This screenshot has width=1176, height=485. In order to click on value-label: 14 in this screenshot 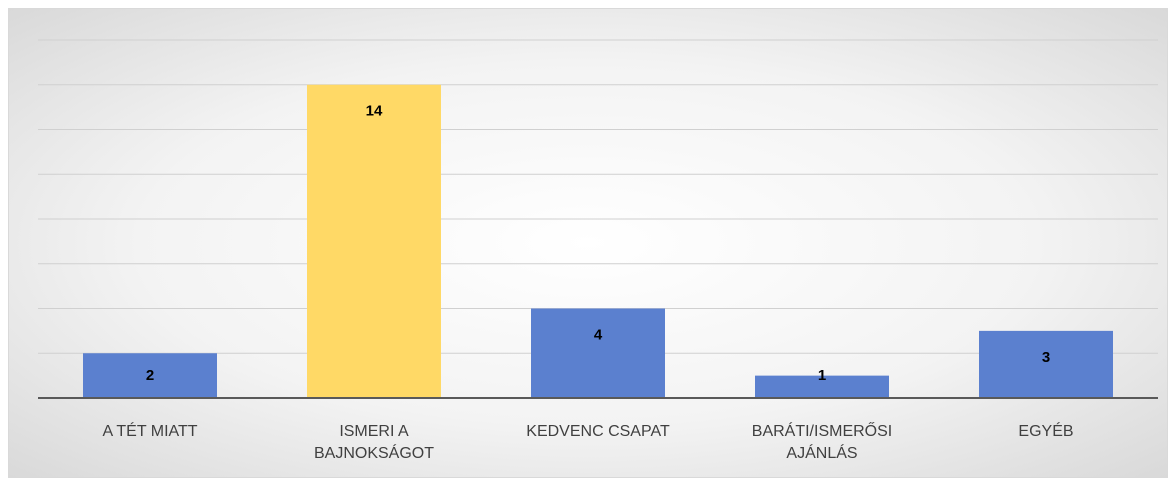, I will do `click(374, 111)`.